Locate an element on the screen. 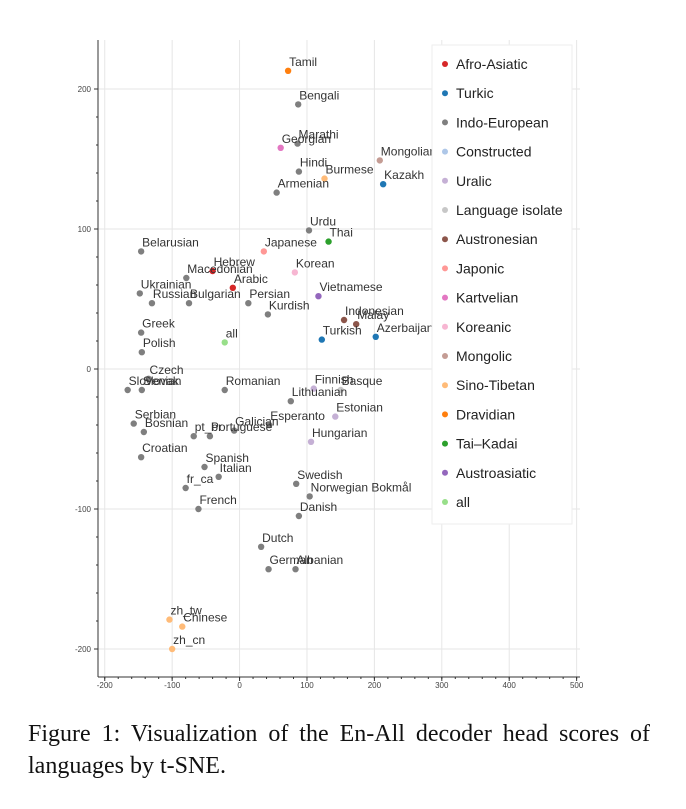  point-label: Serbian is located at coordinates (155, 415).